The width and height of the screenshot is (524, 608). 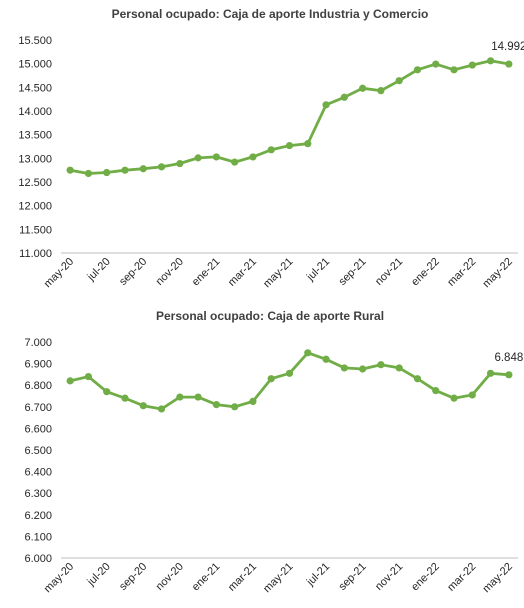 I want to click on y-tick-label: 6.800, so click(x=38, y=386).